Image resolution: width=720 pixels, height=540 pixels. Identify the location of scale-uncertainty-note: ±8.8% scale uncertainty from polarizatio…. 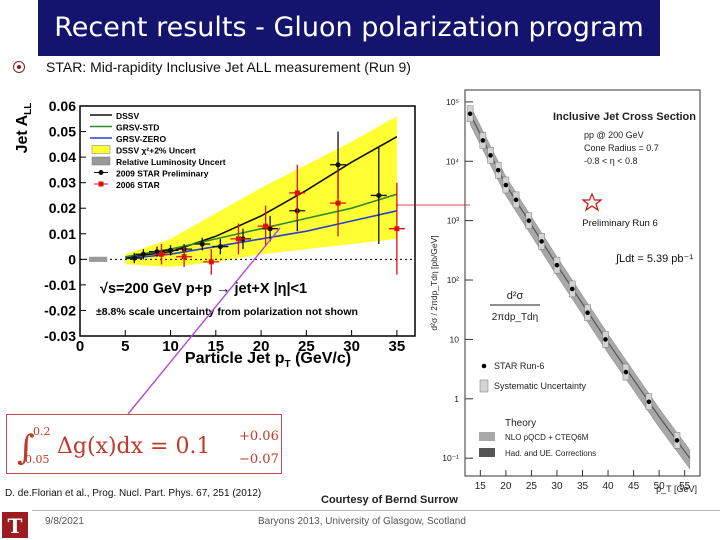
(227, 312).